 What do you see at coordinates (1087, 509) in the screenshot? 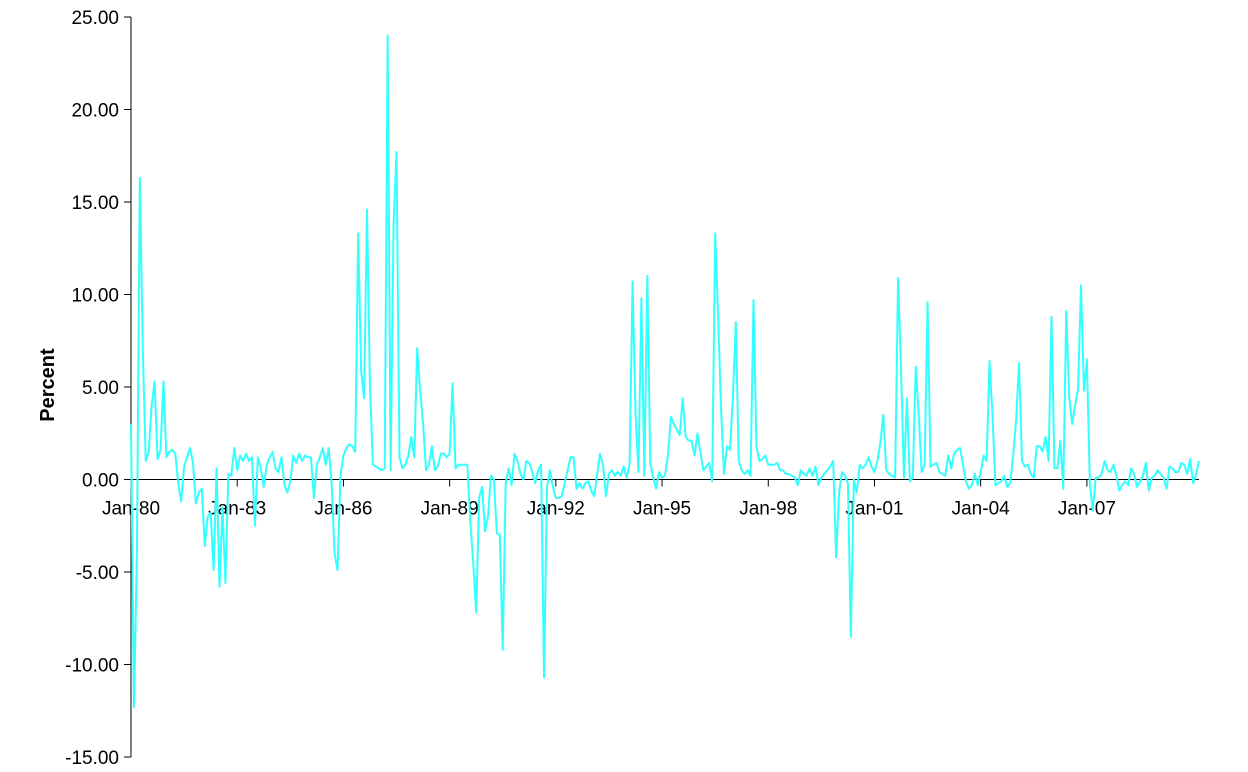
I see `x-tick-label: Jan-07` at bounding box center [1087, 509].